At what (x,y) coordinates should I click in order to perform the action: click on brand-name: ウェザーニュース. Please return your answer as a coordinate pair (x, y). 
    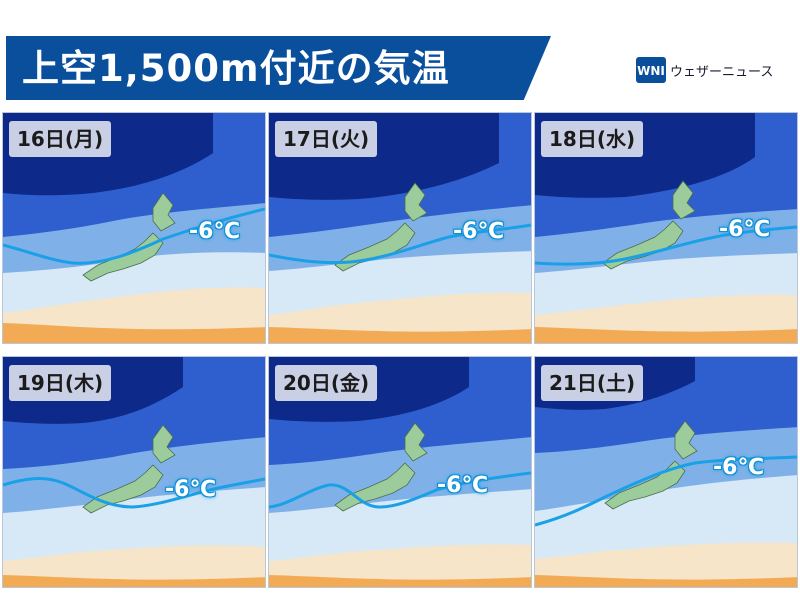
    Looking at the image, I should click on (722, 72).